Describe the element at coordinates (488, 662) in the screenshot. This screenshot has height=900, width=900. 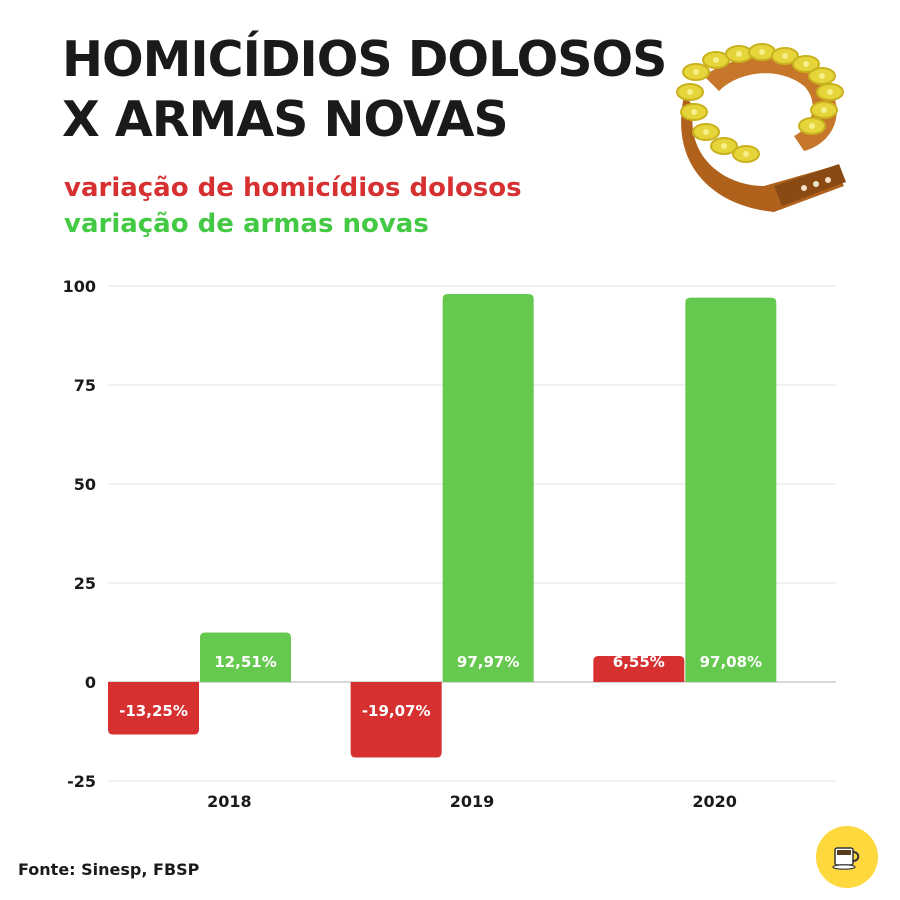
I see `data-label: 97,97%` at that location.